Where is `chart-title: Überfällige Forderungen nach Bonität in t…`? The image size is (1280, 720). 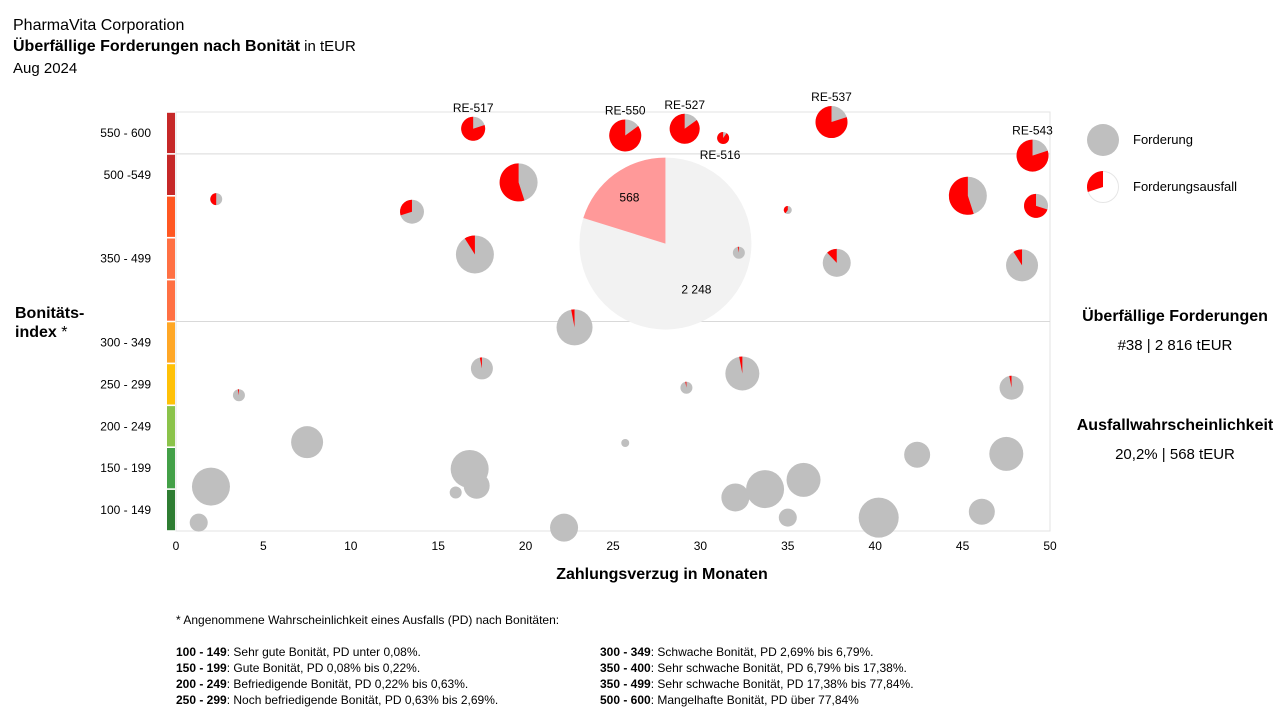 chart-title: Überfällige Forderungen nach Bonität in t… is located at coordinates (184, 47).